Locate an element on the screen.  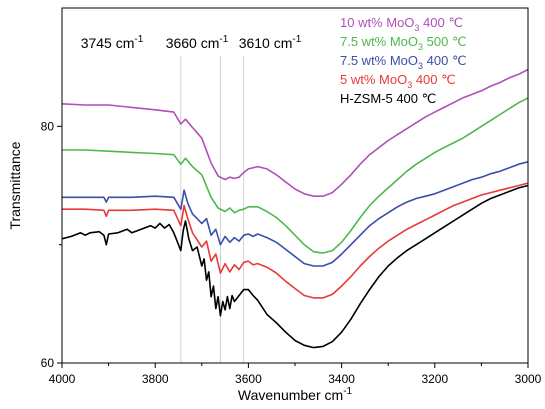
x-tick-label-4: 3200 is located at coordinates (434, 379).